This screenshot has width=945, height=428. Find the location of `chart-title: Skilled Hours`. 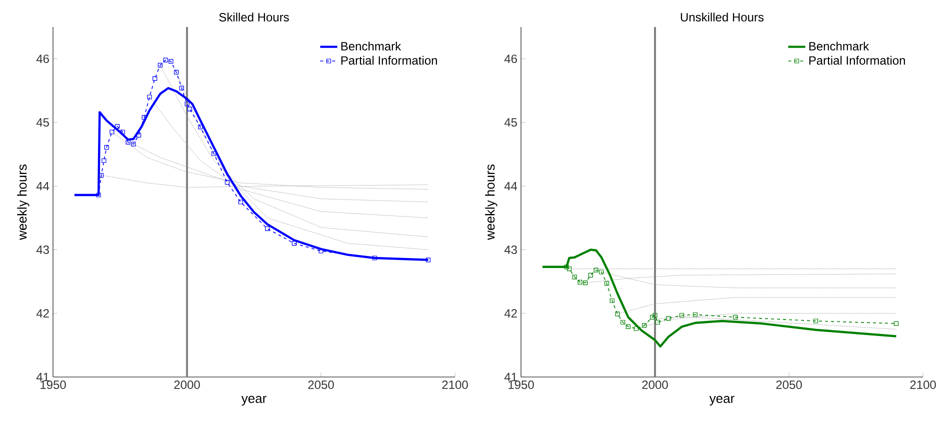

chart-title: Skilled Hours is located at coordinates (254, 17).